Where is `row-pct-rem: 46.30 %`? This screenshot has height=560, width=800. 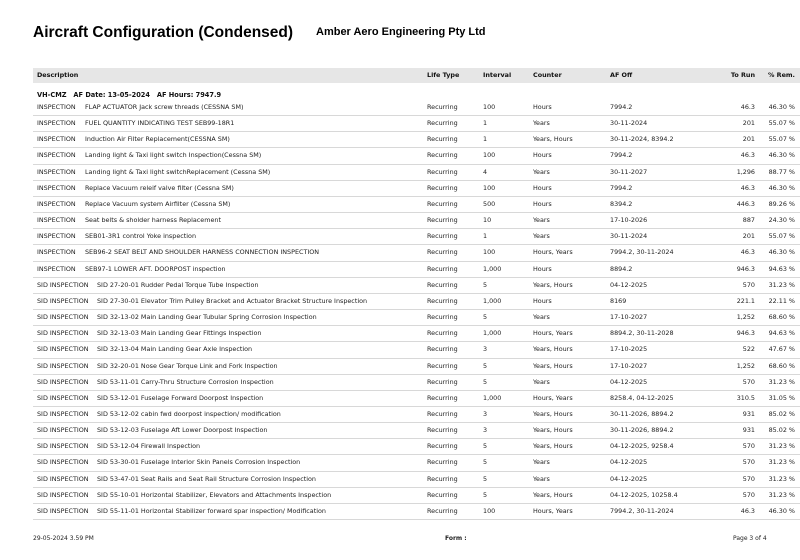 row-pct-rem: 46.30 % is located at coordinates (781, 107).